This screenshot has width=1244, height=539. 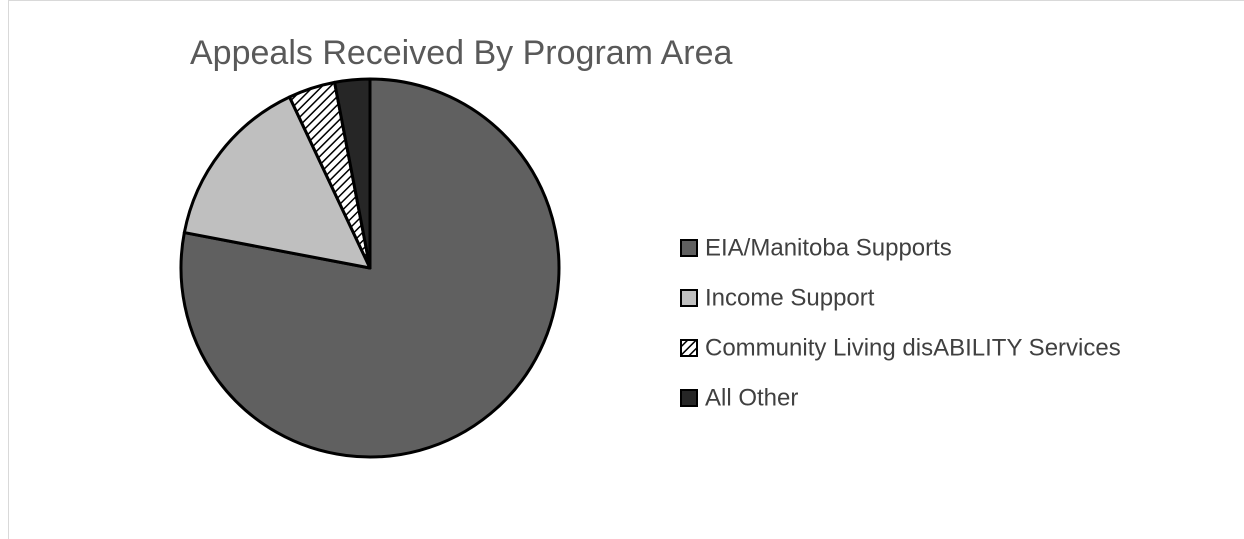 What do you see at coordinates (790, 297) in the screenshot?
I see `legend-label: Income Support` at bounding box center [790, 297].